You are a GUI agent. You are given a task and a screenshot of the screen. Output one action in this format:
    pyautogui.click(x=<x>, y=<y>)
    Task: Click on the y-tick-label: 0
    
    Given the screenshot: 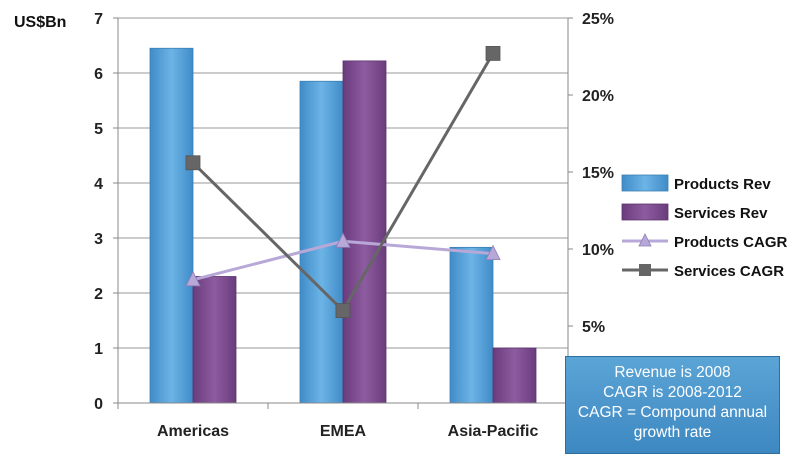 What is the action you would take?
    pyautogui.click(x=98, y=404)
    